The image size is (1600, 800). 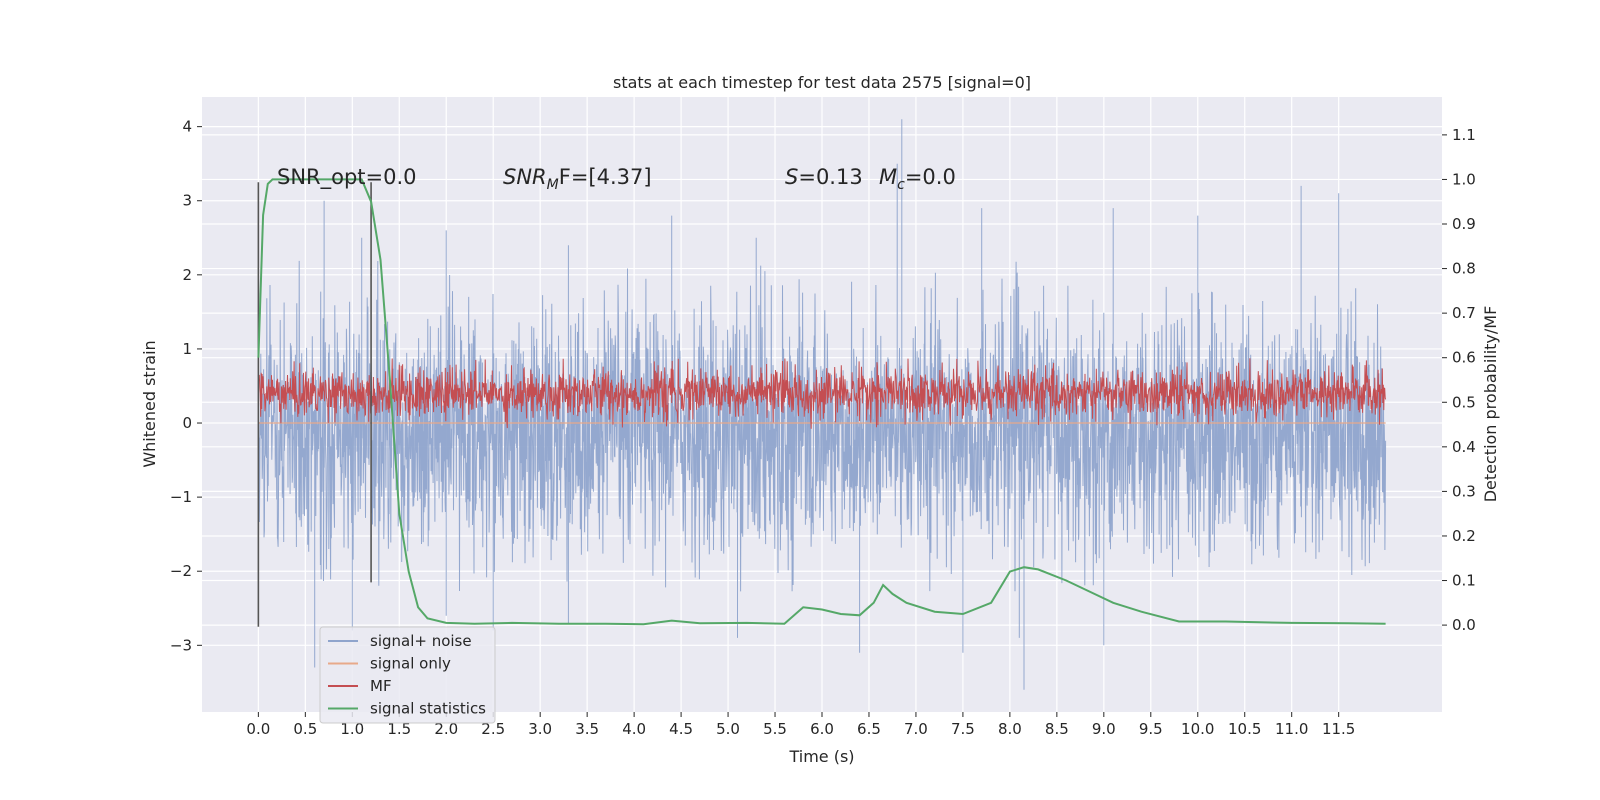 I want to click on y-tick-label: −2, so click(x=181, y=571).